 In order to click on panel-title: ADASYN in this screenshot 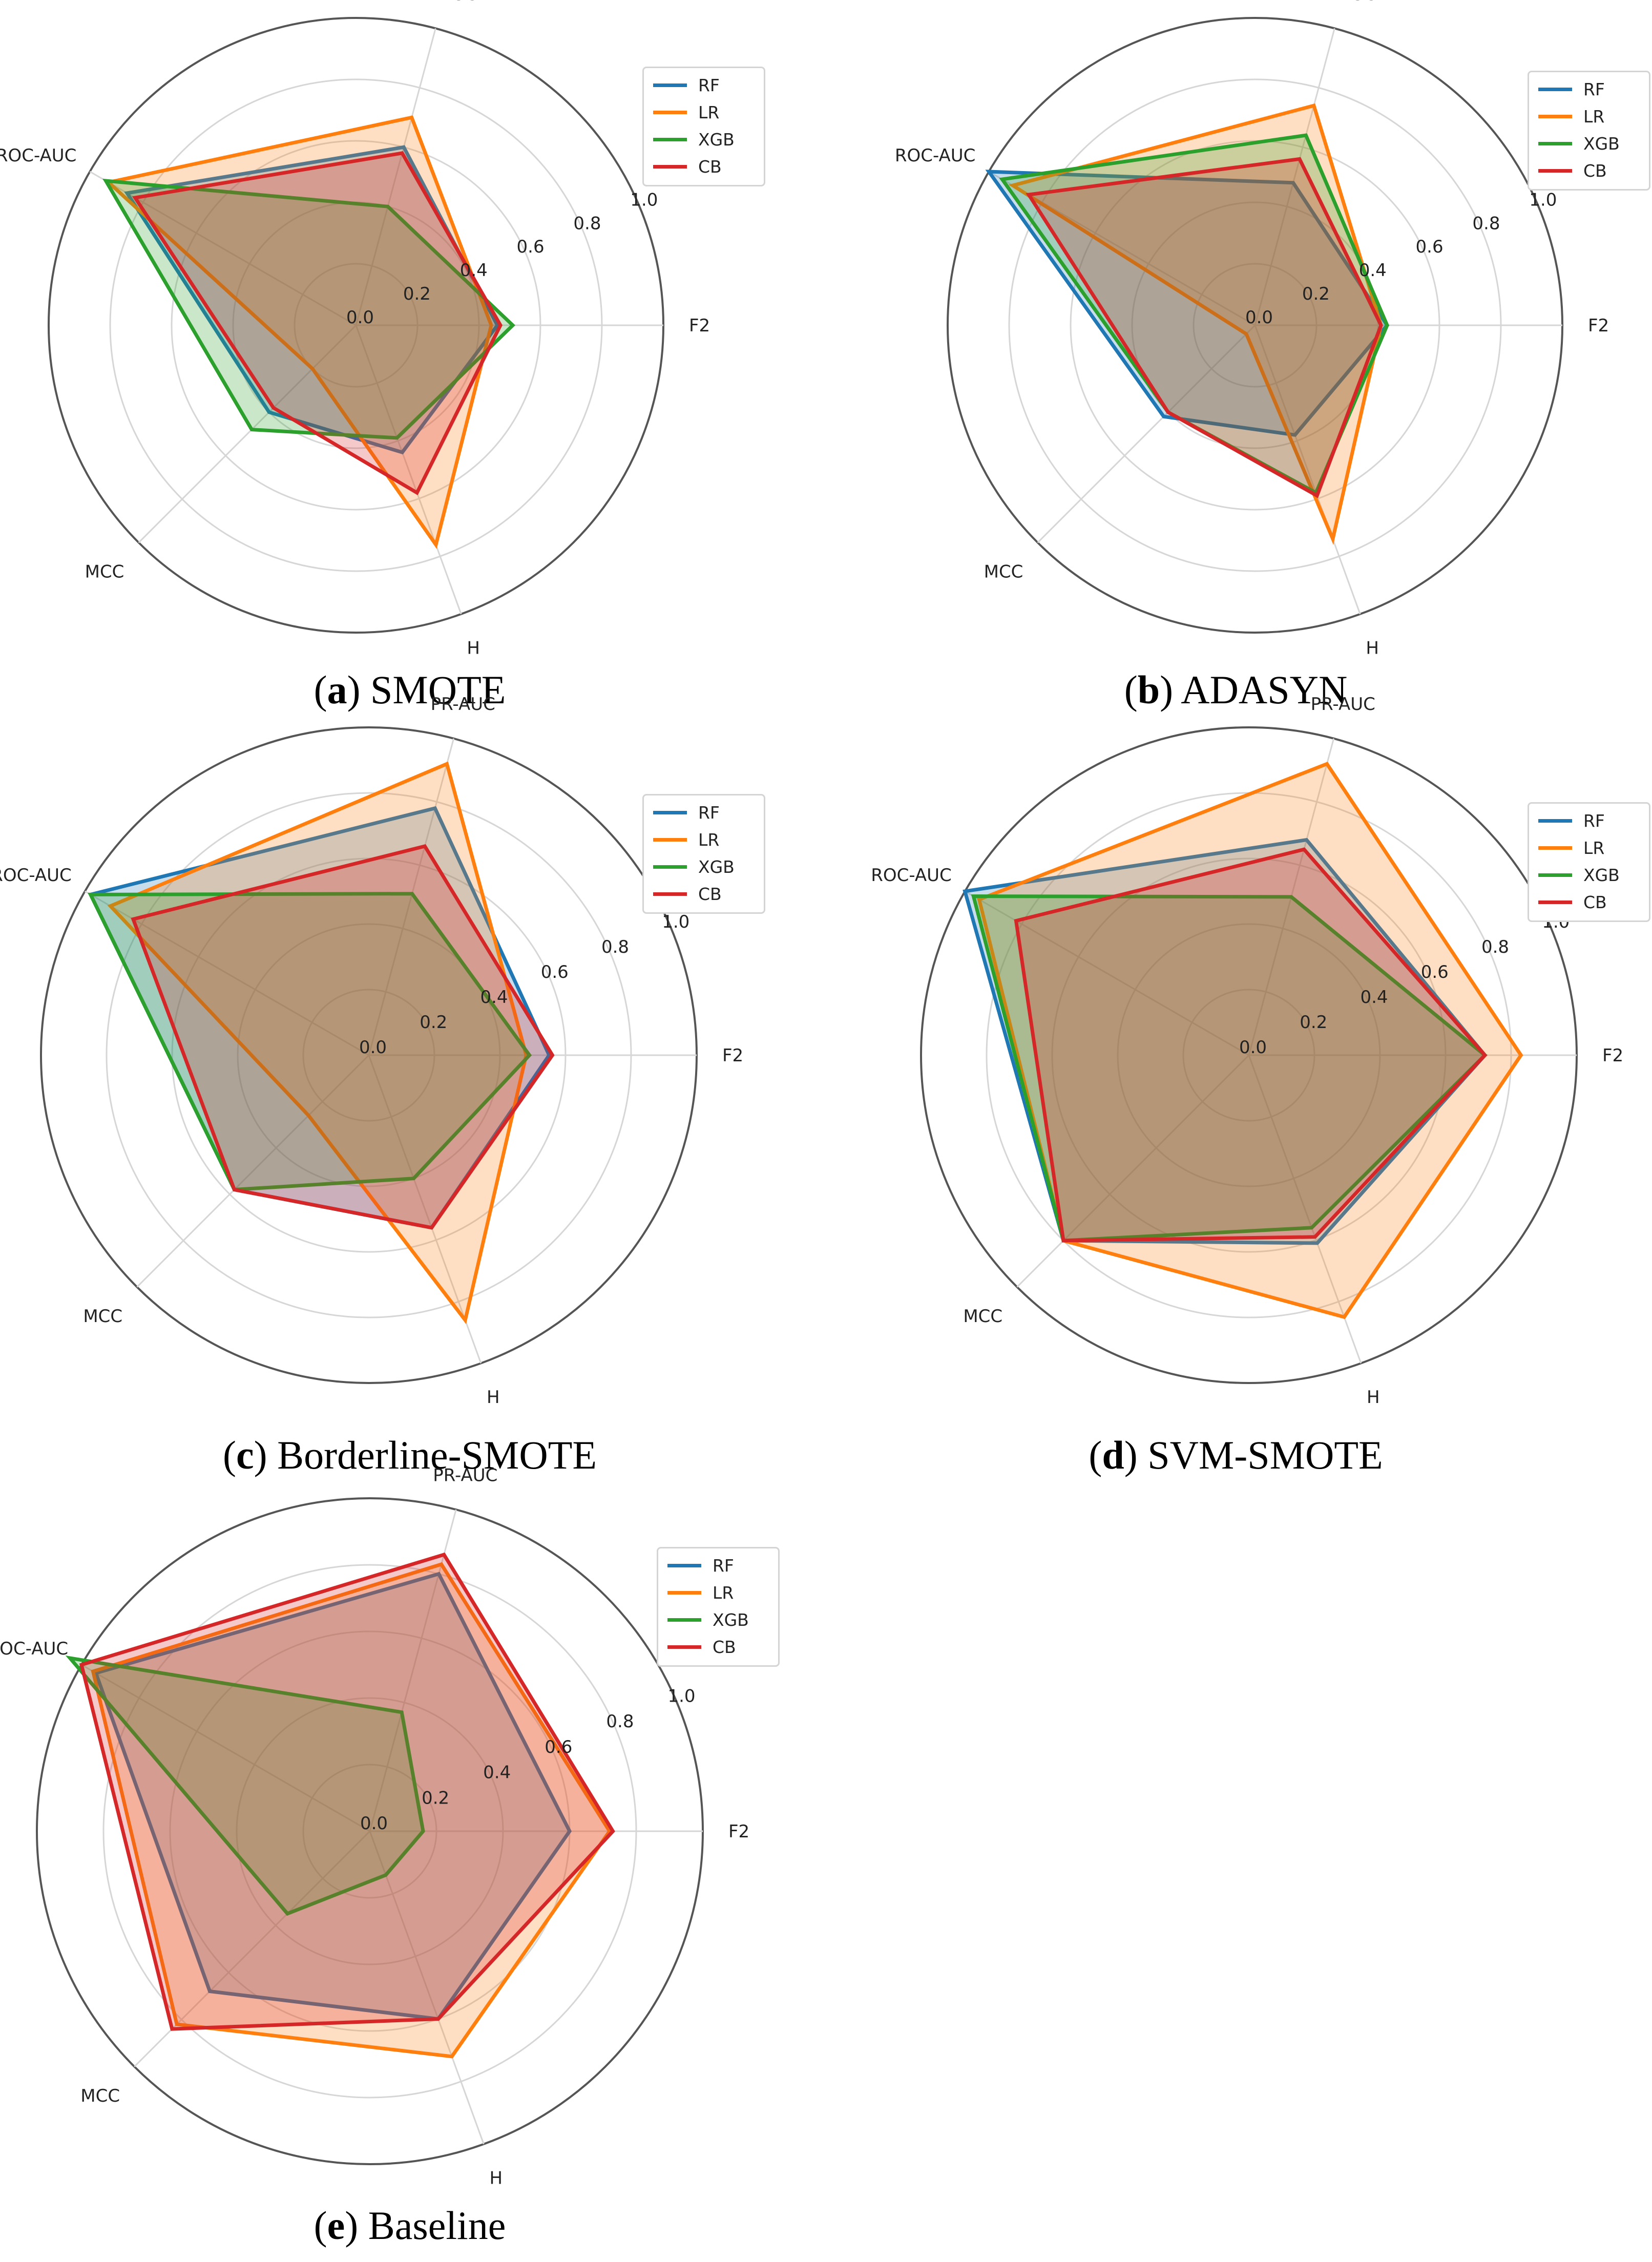, I will do `click(1265, 689)`.